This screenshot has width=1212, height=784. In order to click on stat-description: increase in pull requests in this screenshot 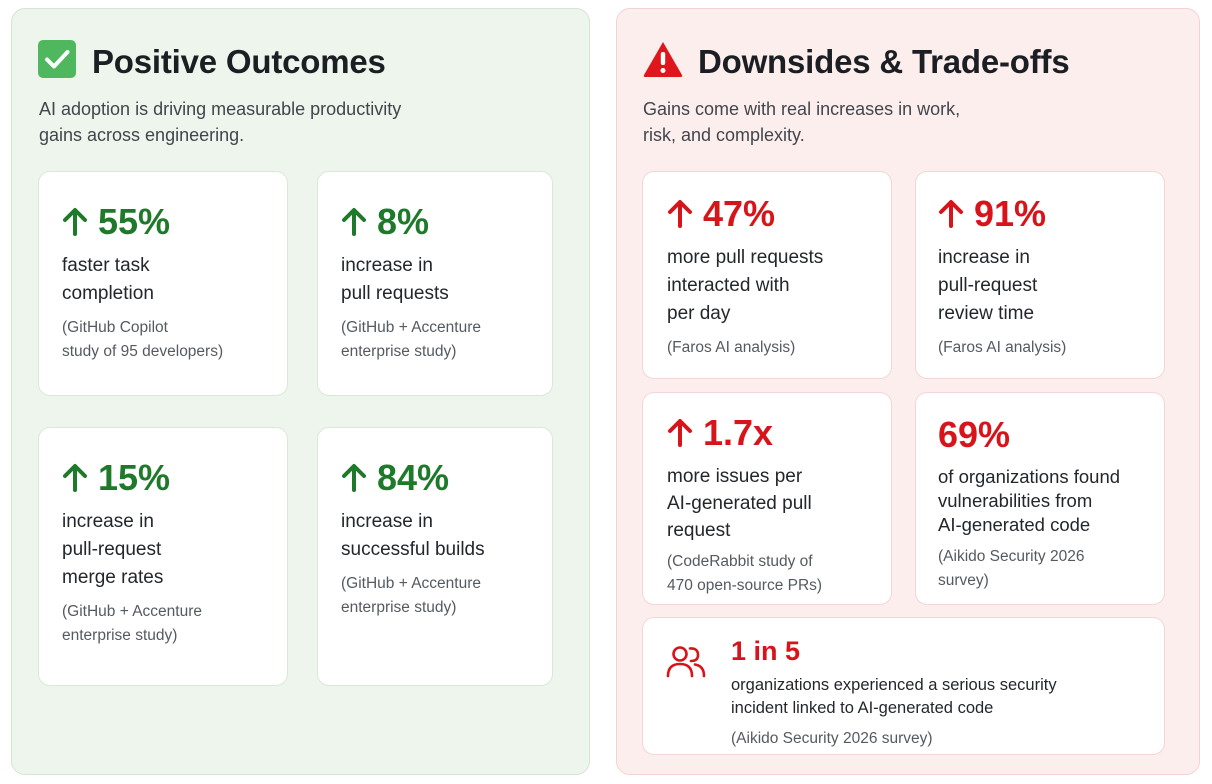, I will do `click(395, 279)`.